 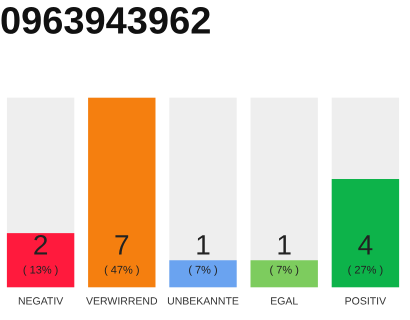 I want to click on annotation: ( 47% ), so click(x=122, y=270).